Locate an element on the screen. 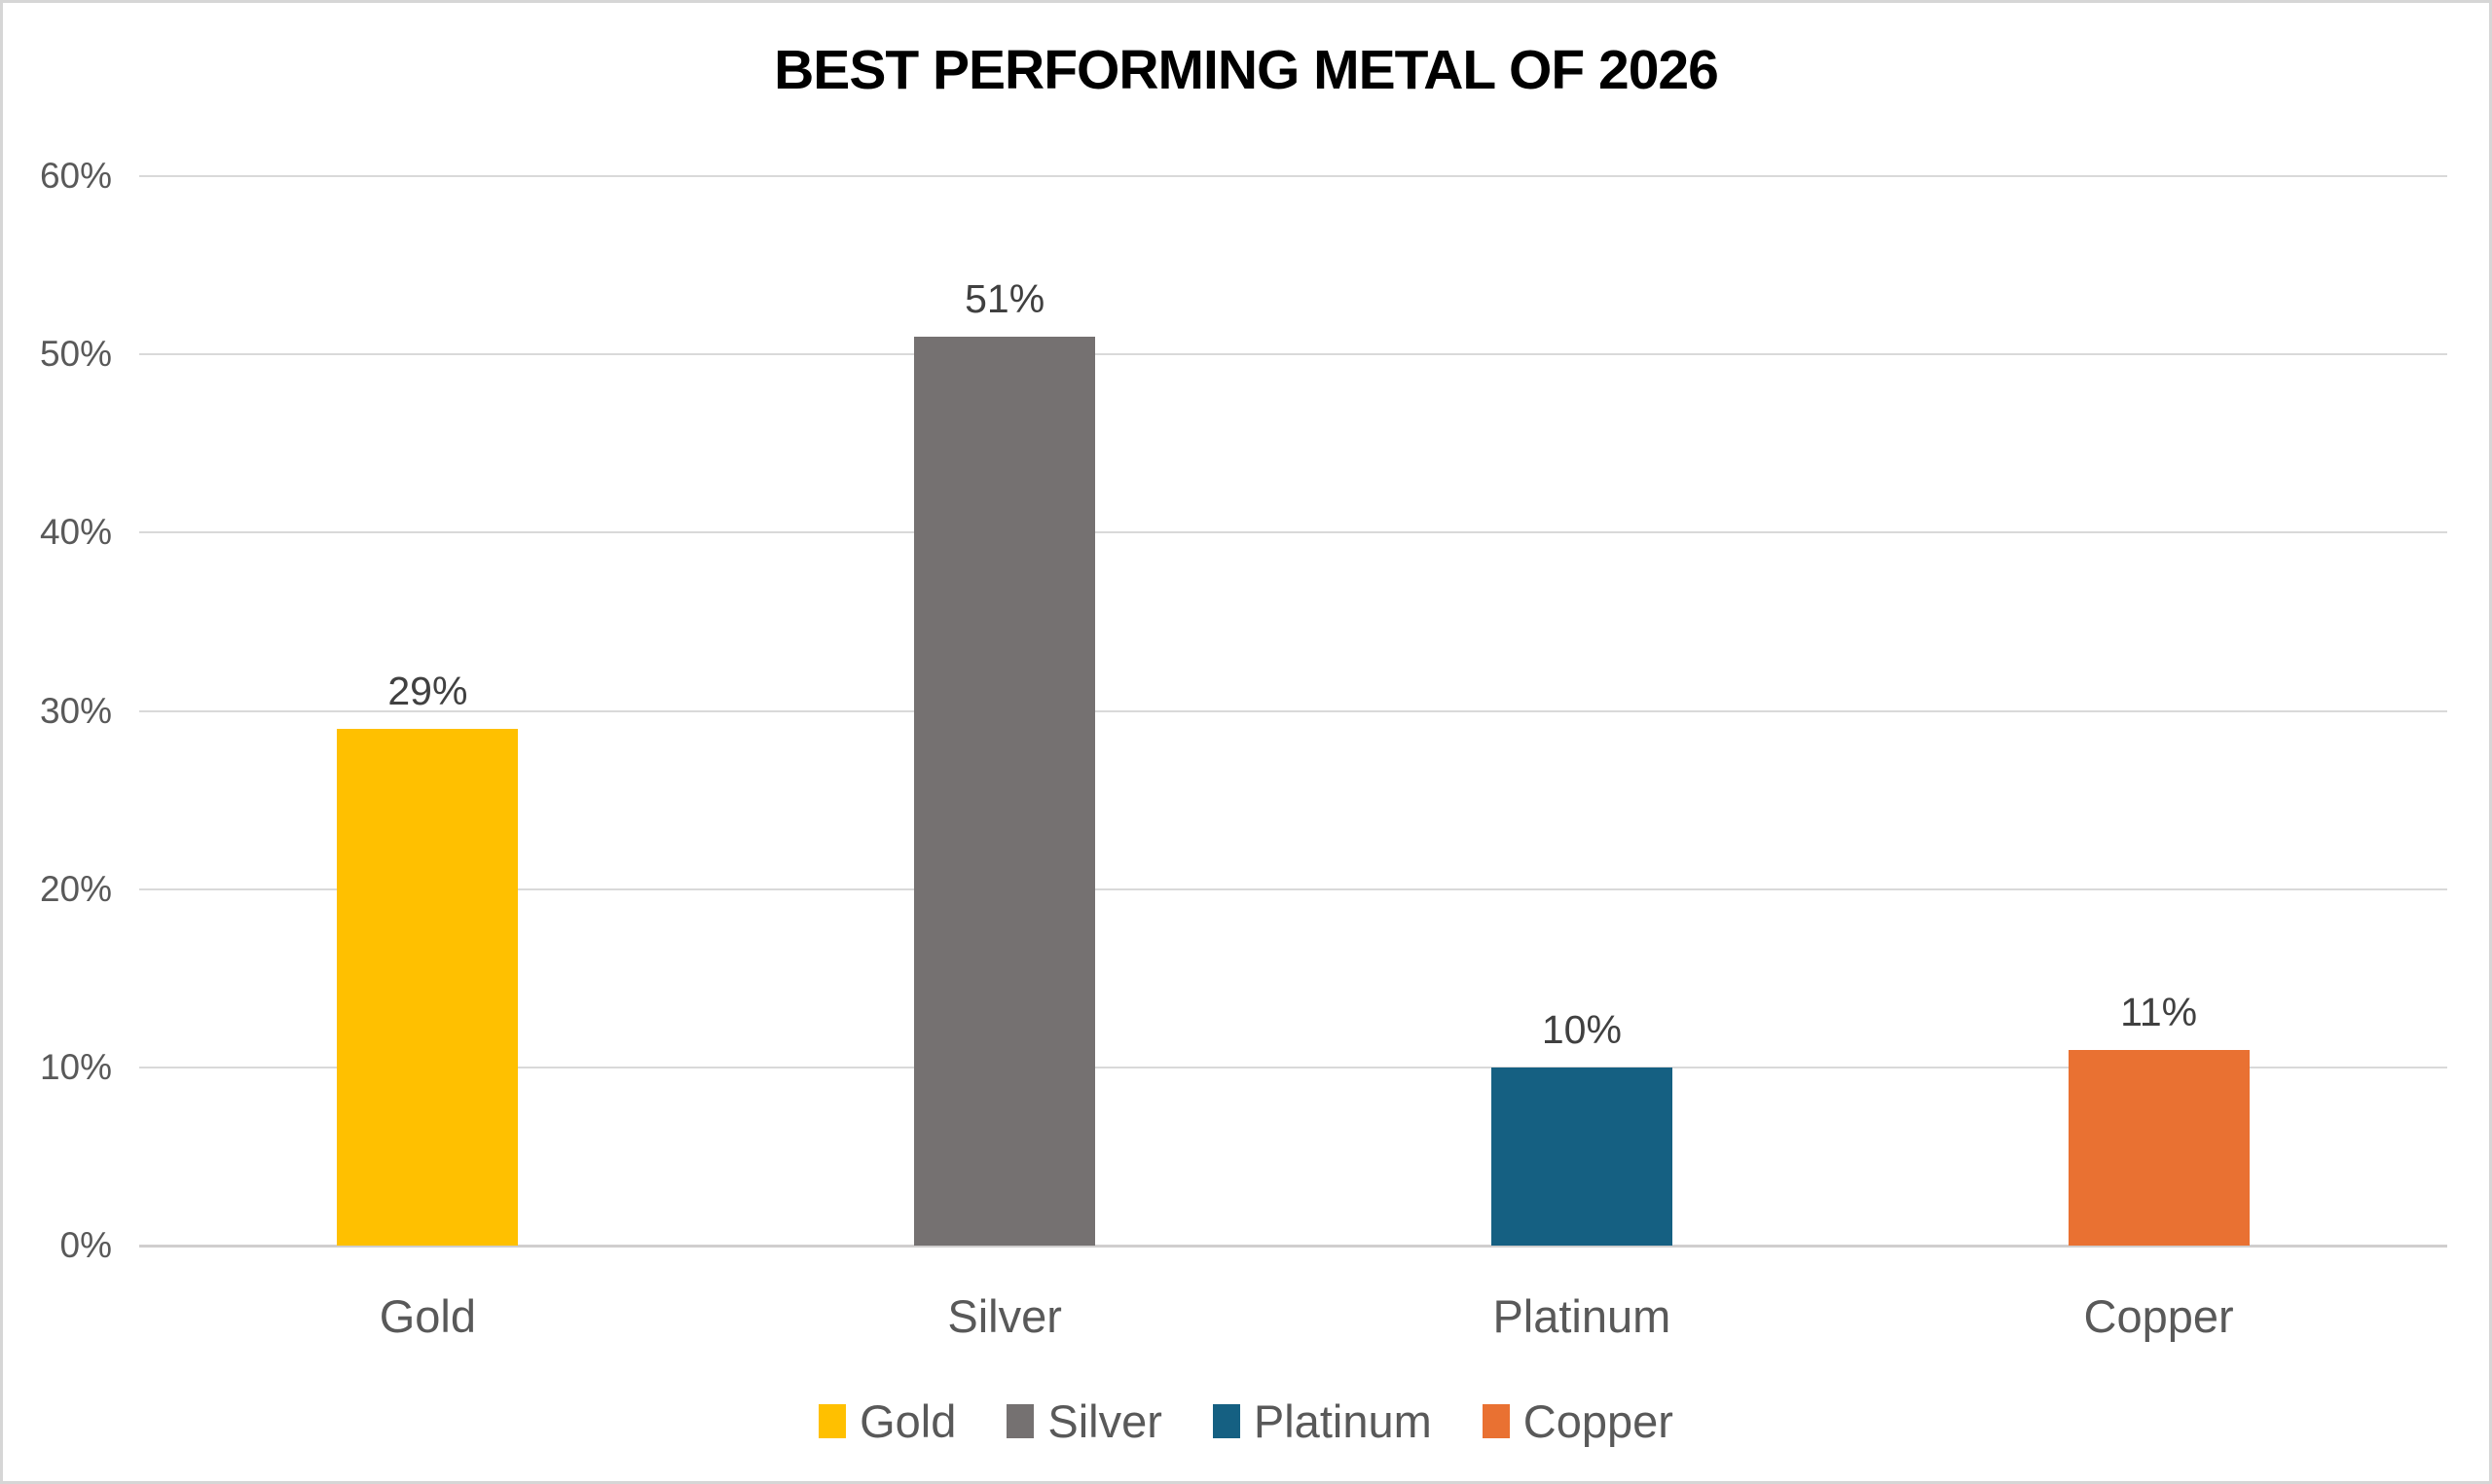 This screenshot has height=1484, width=2492. data-label-copper: 11% is located at coordinates (2159, 1011).